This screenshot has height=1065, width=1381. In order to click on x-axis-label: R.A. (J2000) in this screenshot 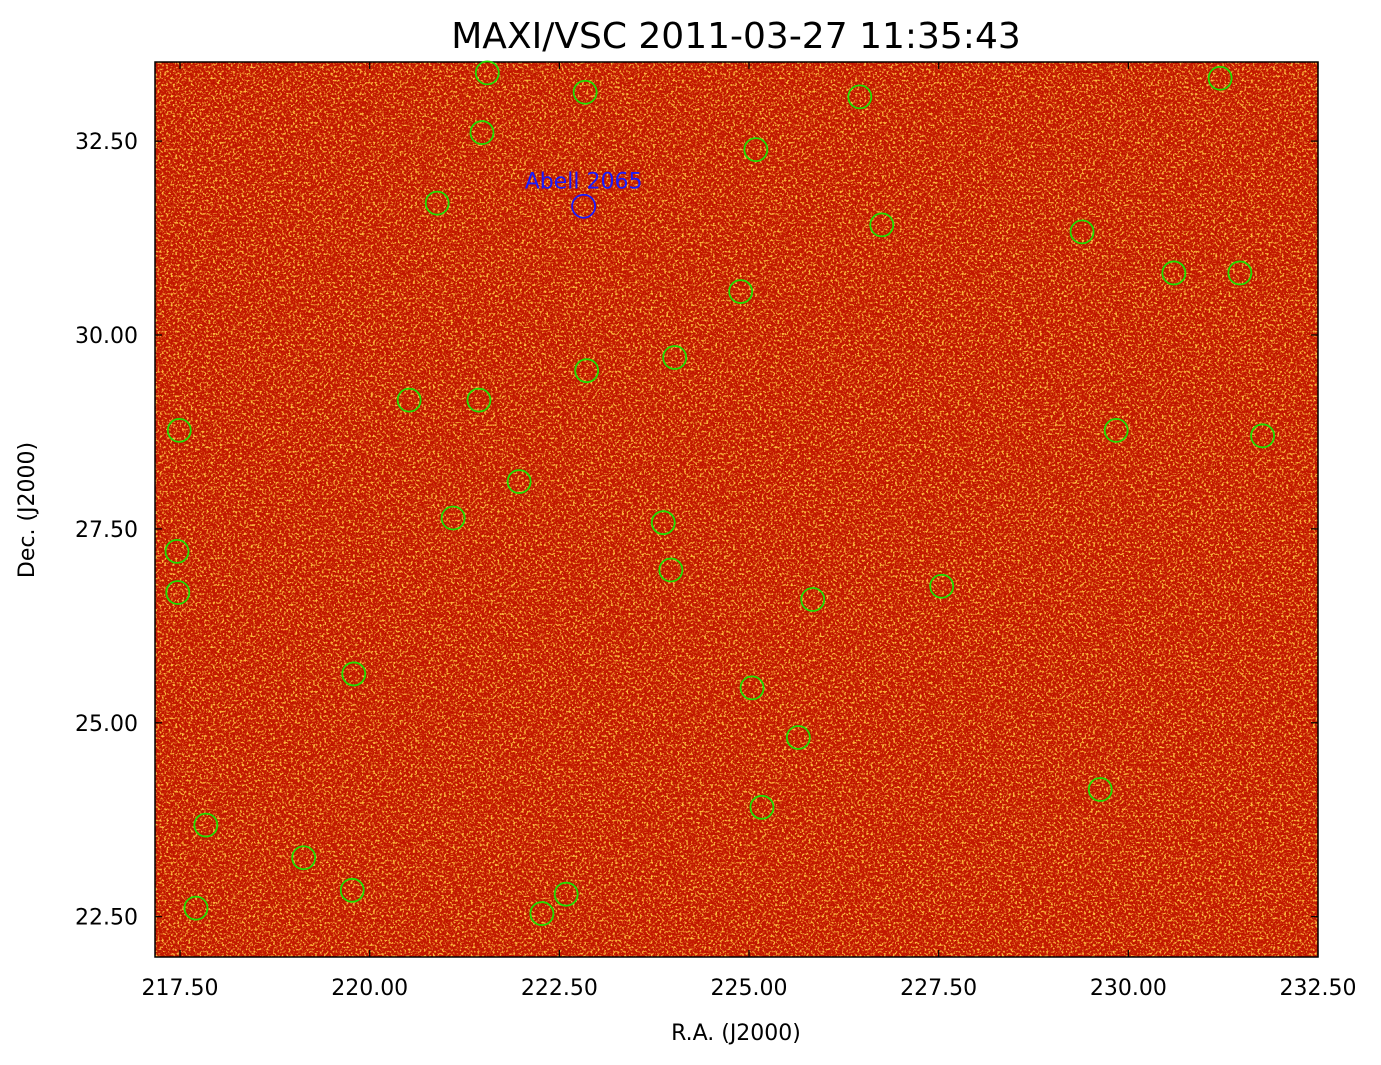, I will do `click(736, 1033)`.